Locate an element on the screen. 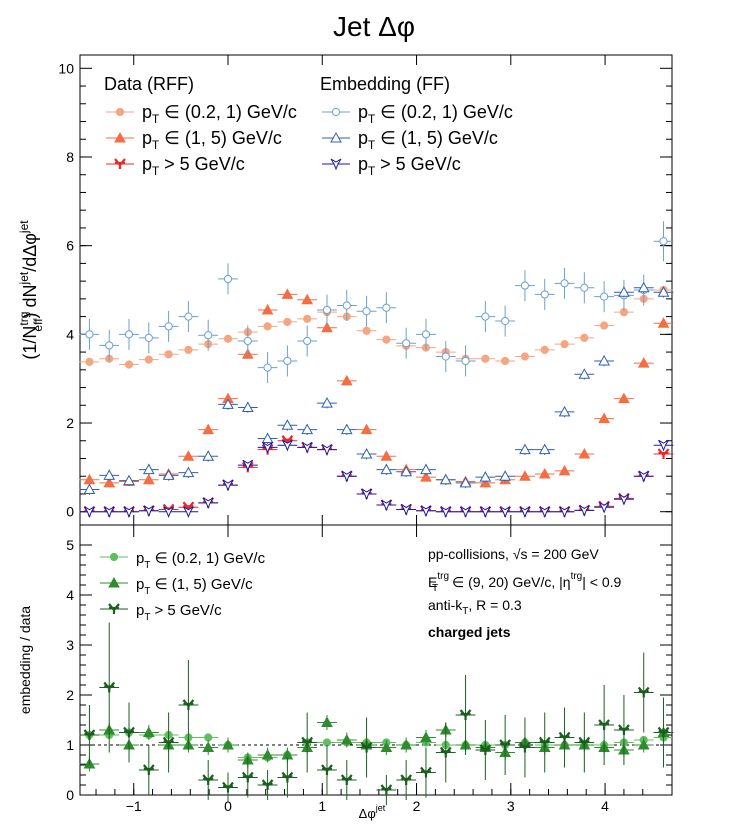 The image size is (748, 824). legend-emb-1-label: pT ∈ (1, 5) GeV/c is located at coordinates (428, 140).